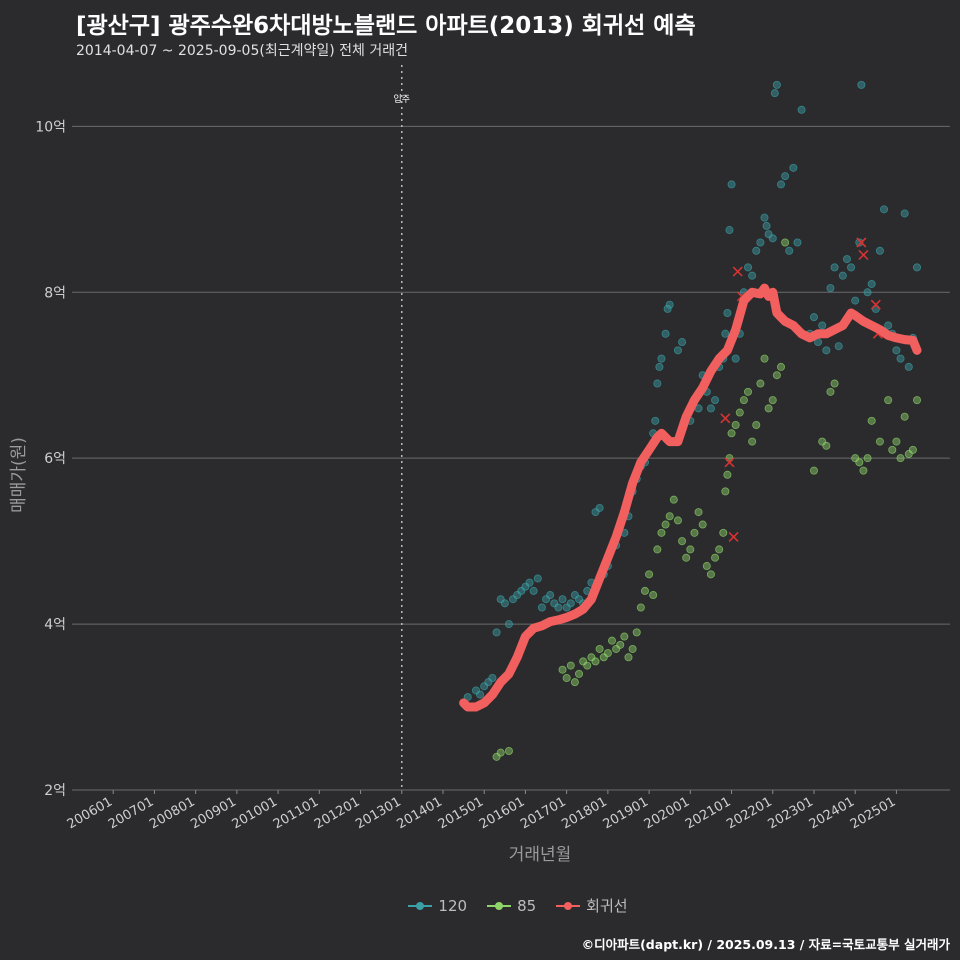 Image resolution: width=960 pixels, height=960 pixels. Describe the element at coordinates (55, 459) in the screenshot. I see `y-tick-label: 6억` at that location.